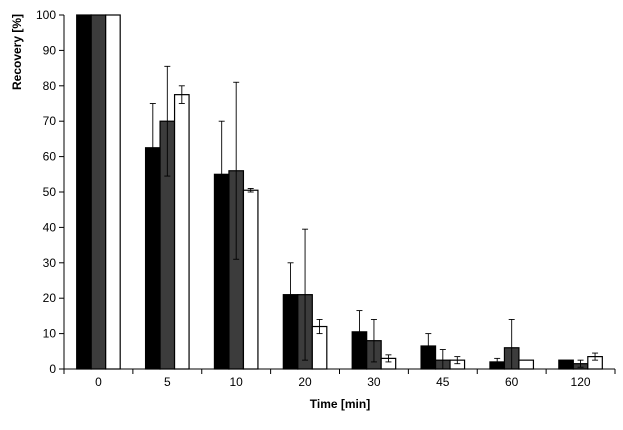  What do you see at coordinates (340, 404) in the screenshot?
I see `x-axis-title: Time [min]` at bounding box center [340, 404].